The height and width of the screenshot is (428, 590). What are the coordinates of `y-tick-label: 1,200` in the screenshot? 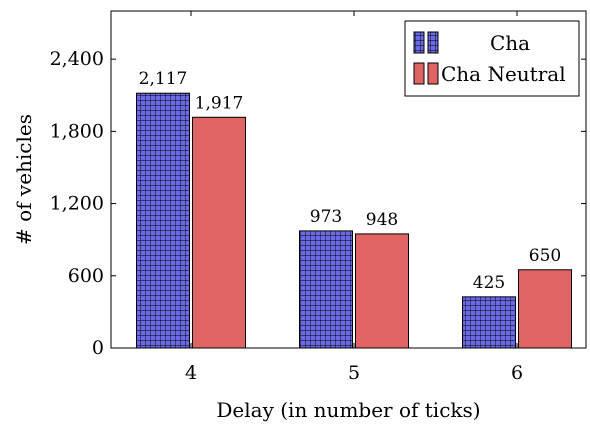 It's located at (77, 204).